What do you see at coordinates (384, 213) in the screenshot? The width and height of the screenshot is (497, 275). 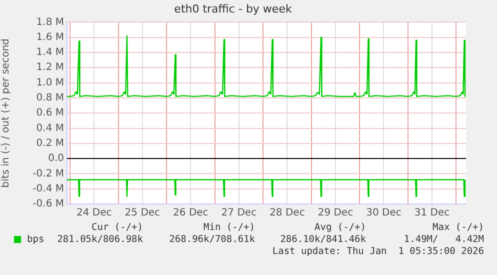 I see `x-tick-label: 30 Dec` at bounding box center [384, 213].